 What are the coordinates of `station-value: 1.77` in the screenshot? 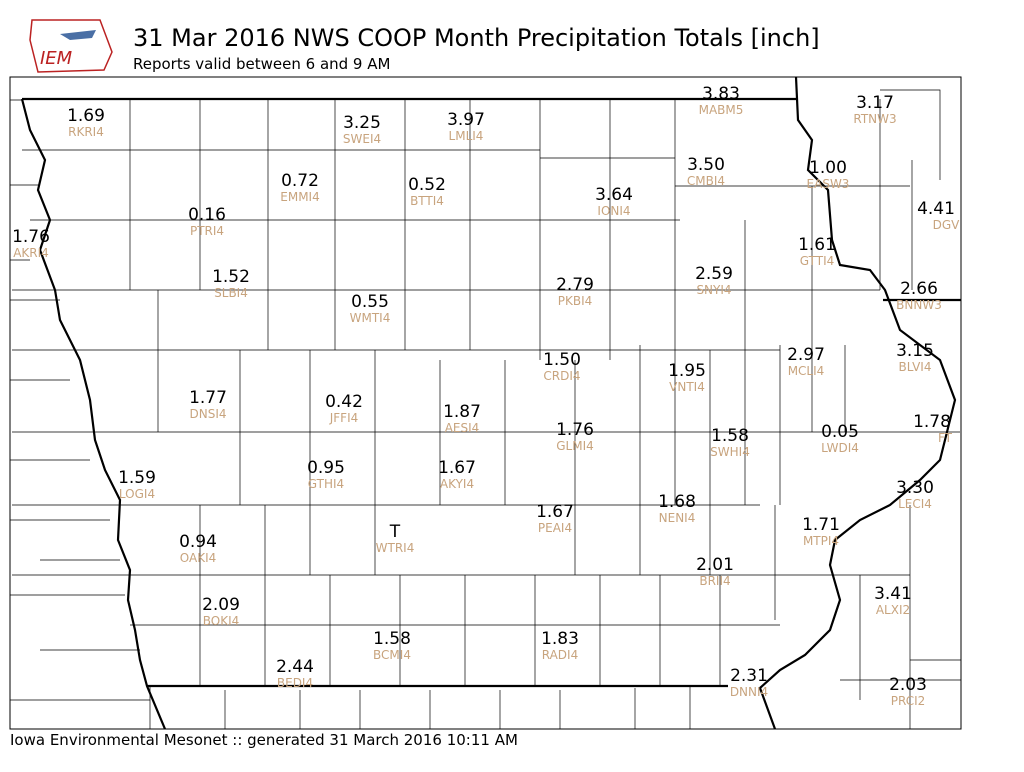 It's located at (208, 398).